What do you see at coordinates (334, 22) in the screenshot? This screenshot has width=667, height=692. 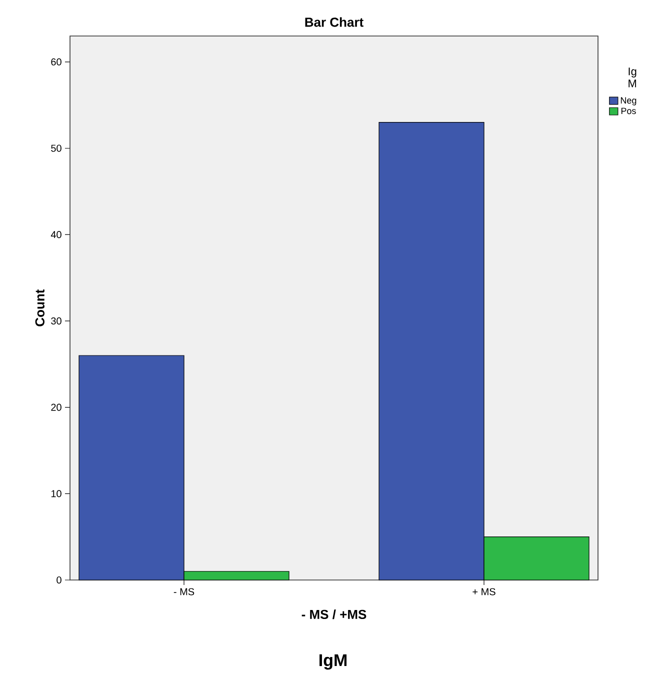 I see `chart-title: Bar Chart` at bounding box center [334, 22].